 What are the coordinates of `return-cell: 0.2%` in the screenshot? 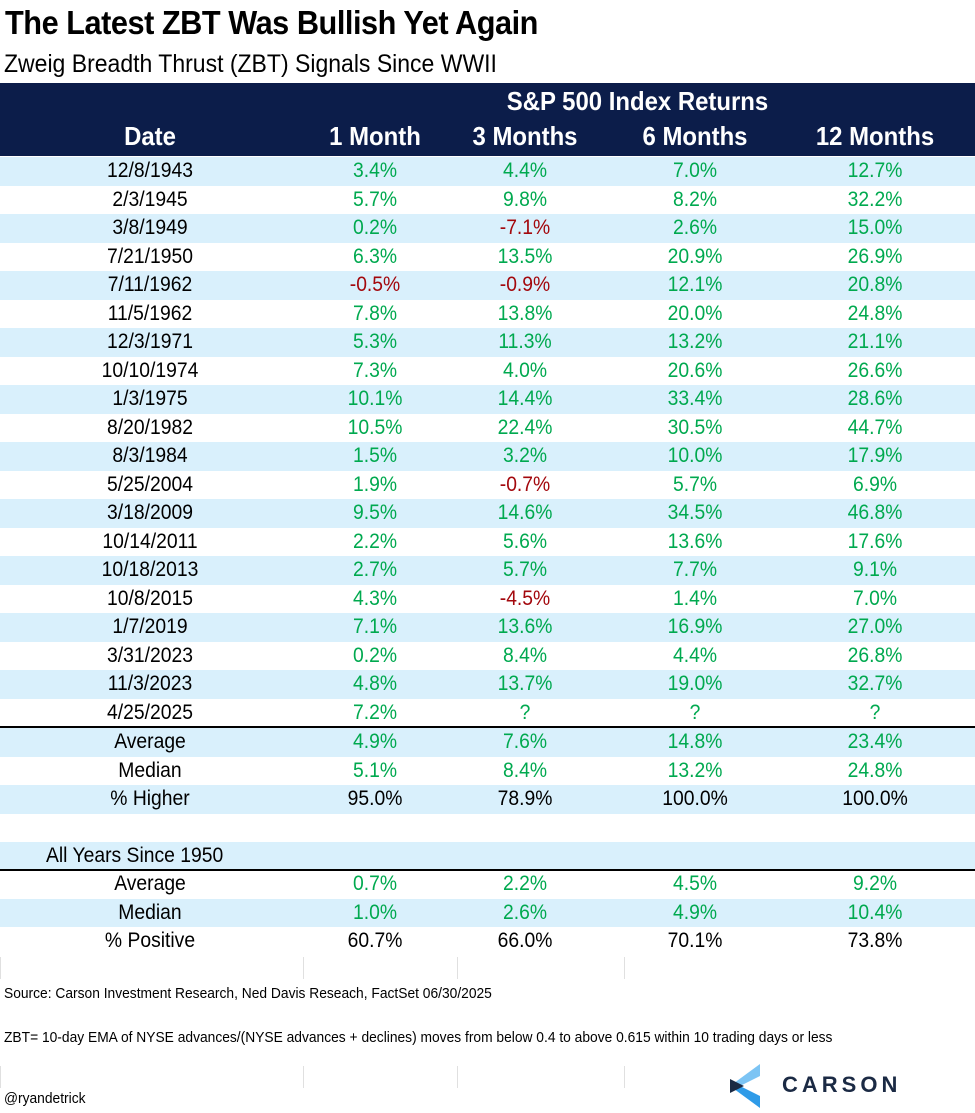 It's located at (375, 655).